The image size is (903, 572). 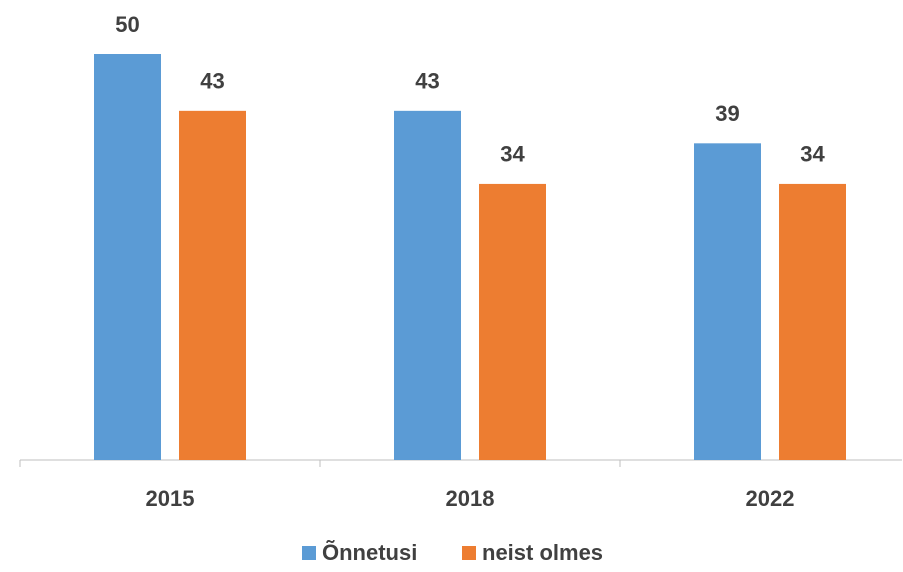 What do you see at coordinates (369, 552) in the screenshot?
I see `legend-label: Õnnetusi` at bounding box center [369, 552].